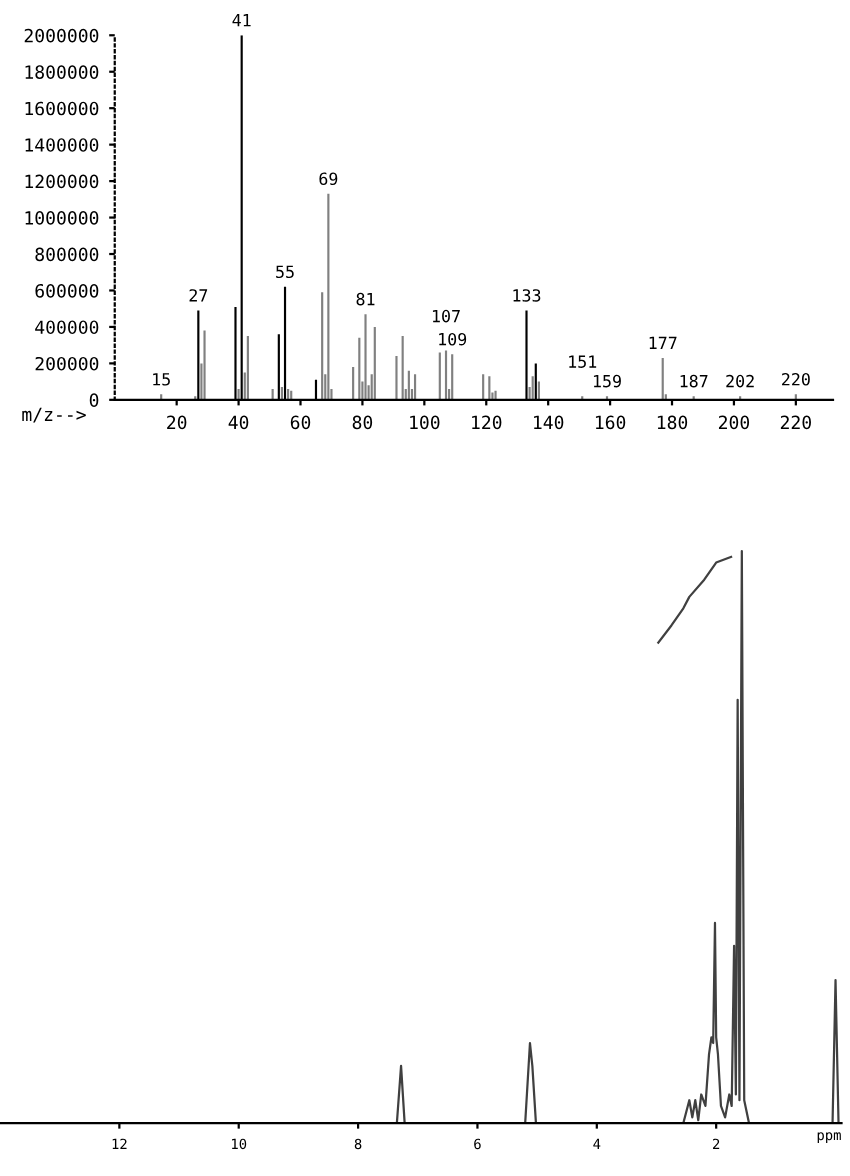 The height and width of the screenshot is (1176, 850). I want to click on x-tick-label: 80, so click(362, 422).